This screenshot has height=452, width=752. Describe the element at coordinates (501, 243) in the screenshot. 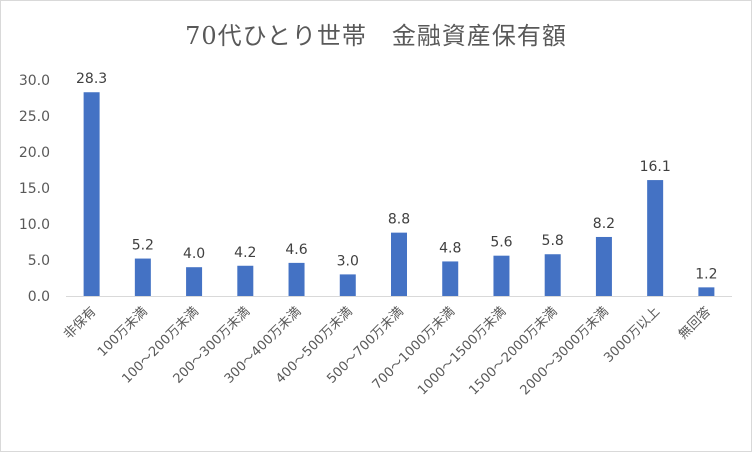

I see `data-label: 5.6` at that location.